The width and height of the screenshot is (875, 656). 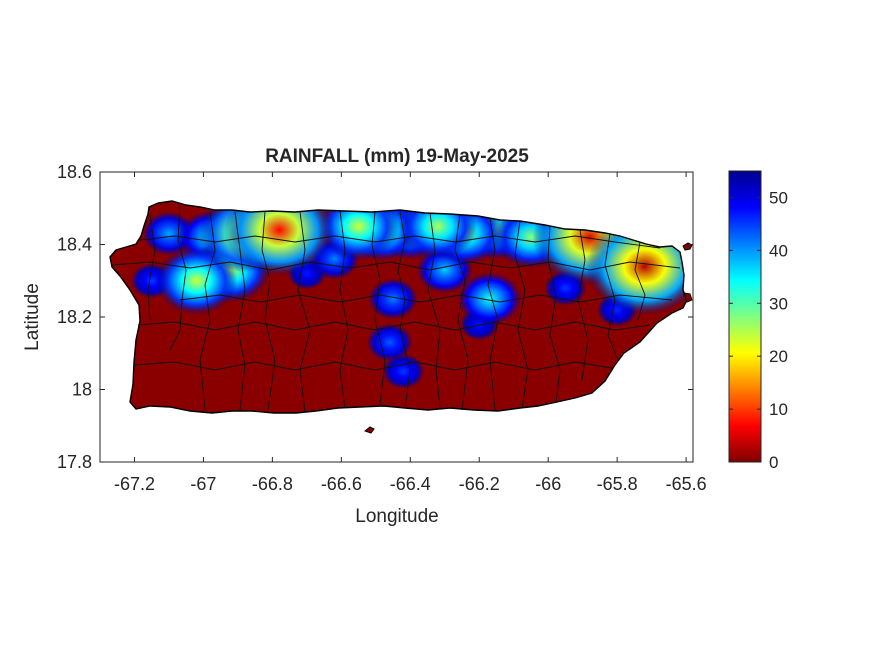 I want to click on x-tick-label: -66, so click(x=548, y=484).